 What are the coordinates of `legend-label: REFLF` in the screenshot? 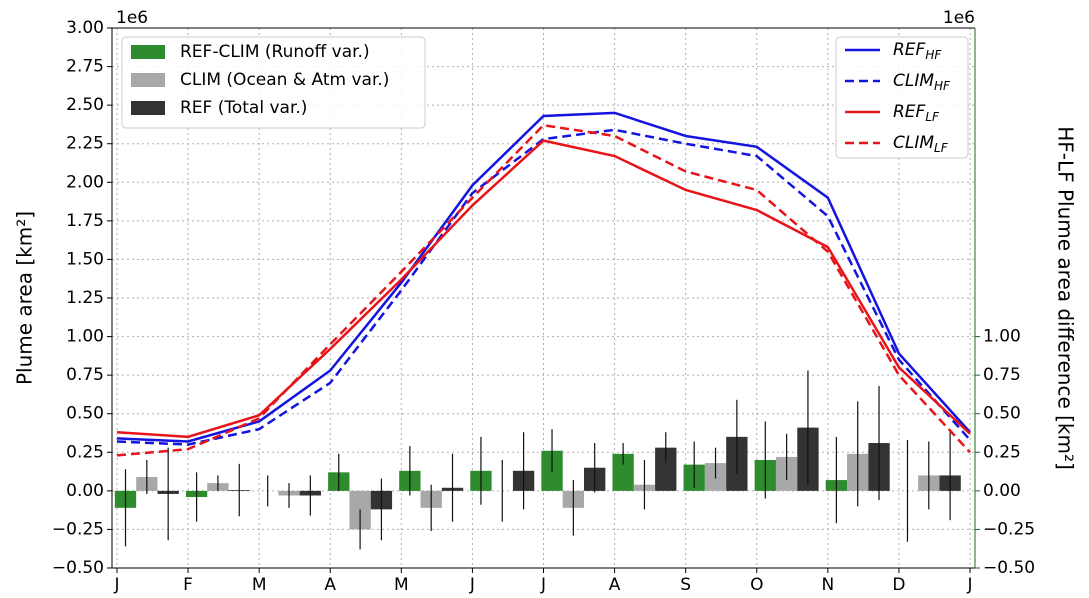 It's located at (916, 113).